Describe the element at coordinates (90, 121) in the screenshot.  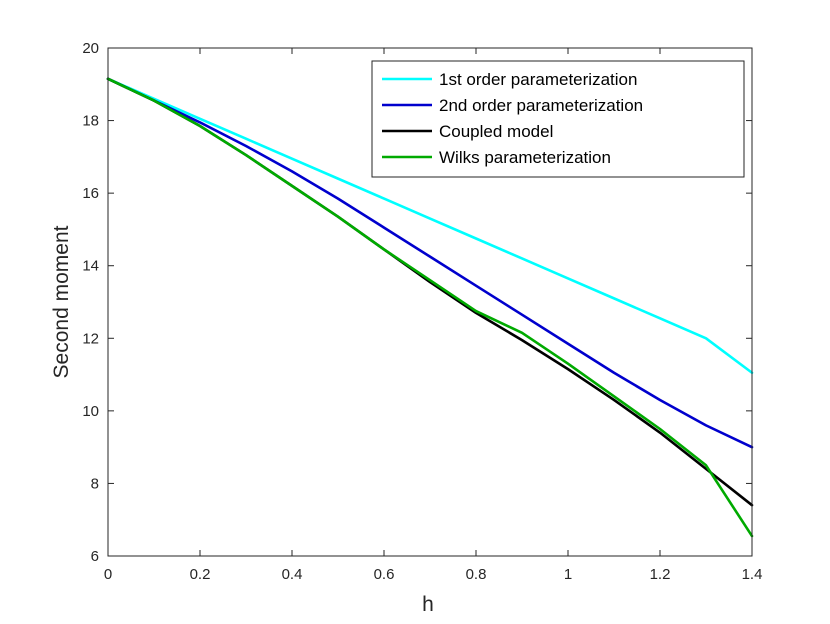
I see `y-tick-label: 18` at that location.